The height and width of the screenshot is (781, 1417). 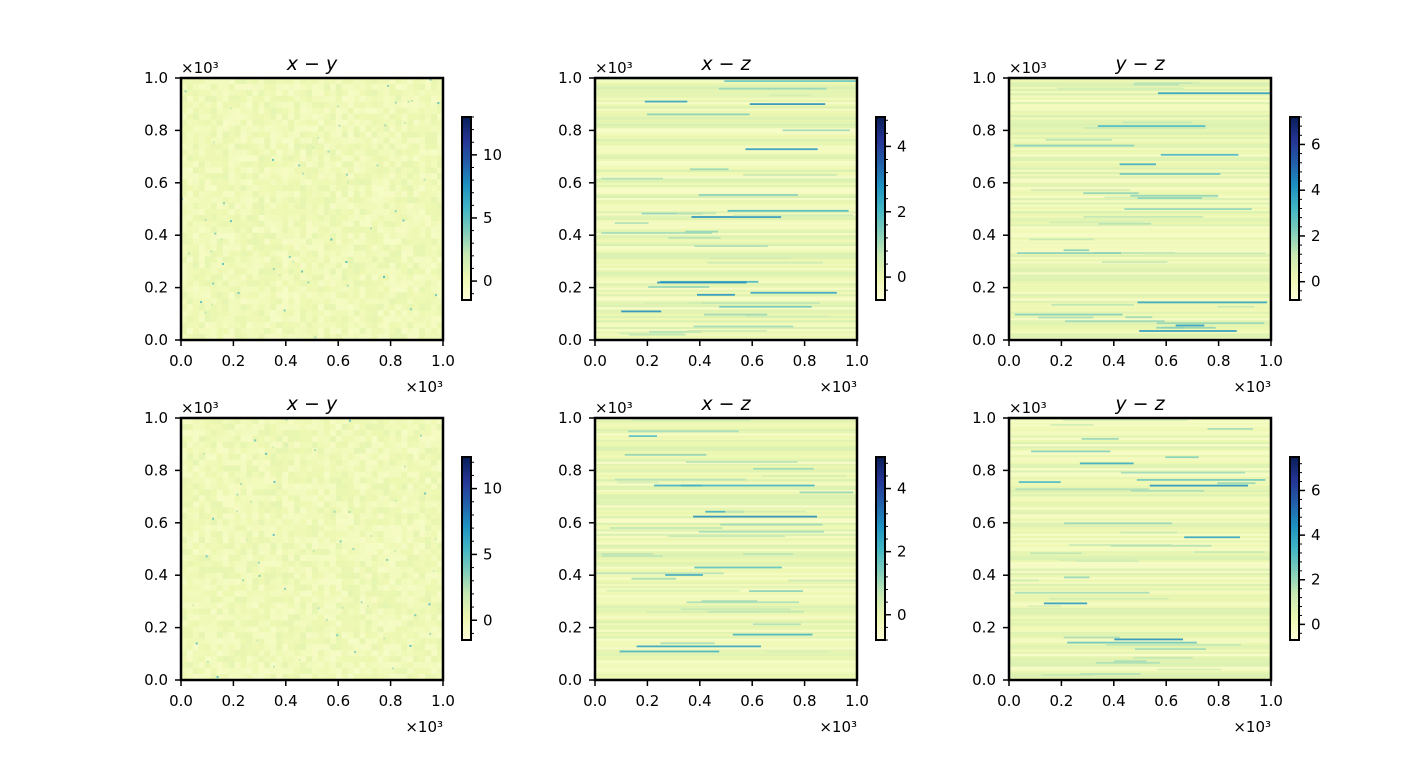 I want to click on heatmap-image, so click(x=312, y=209).